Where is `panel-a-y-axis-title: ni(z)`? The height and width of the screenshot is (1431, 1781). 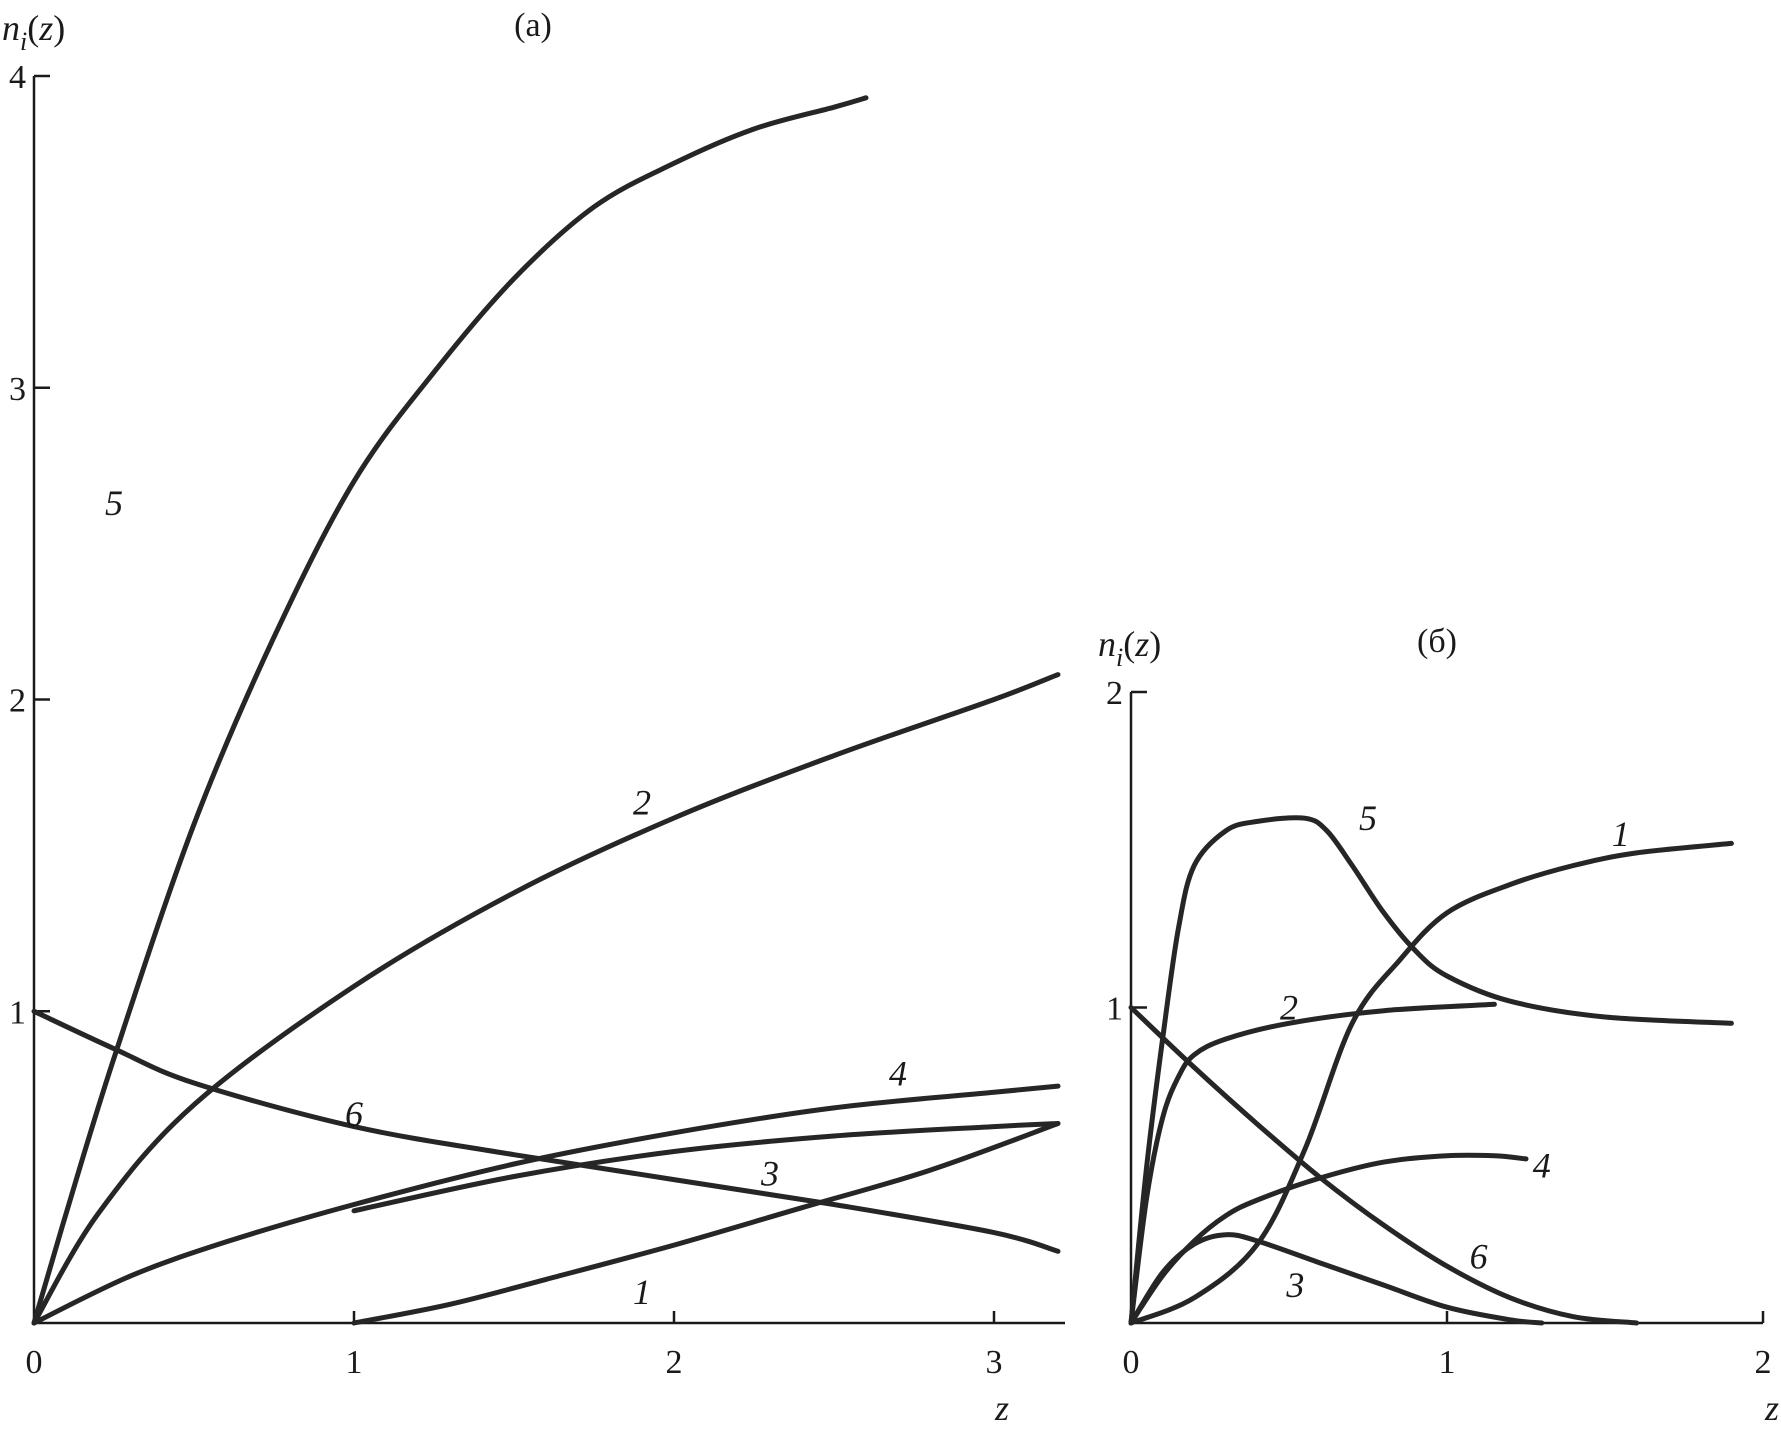
panel-a-y-axis-title: ni(z) is located at coordinates (33, 32).